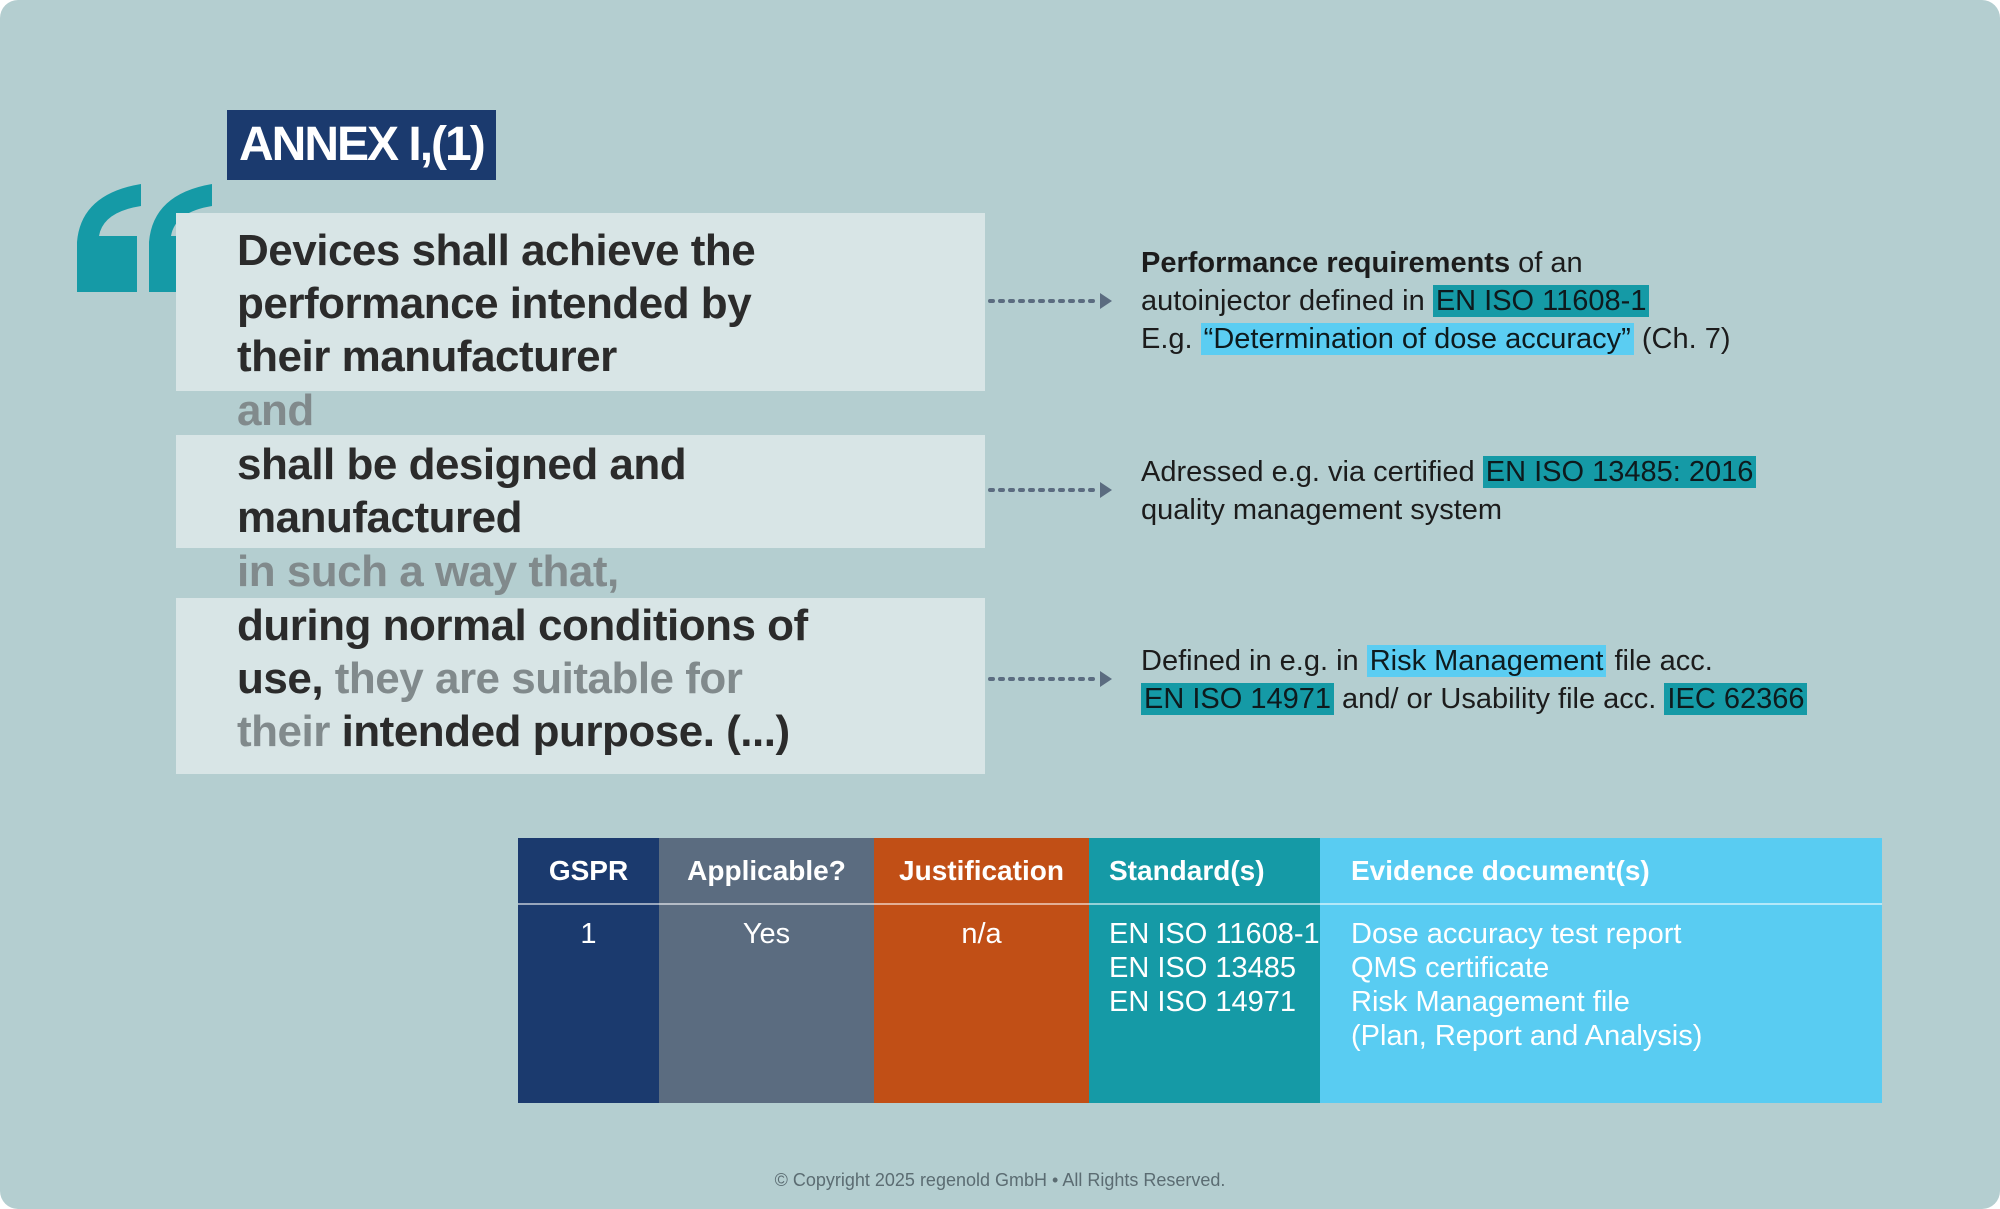  I want to click on highlight-standard: IEC 62366, so click(1736, 699).